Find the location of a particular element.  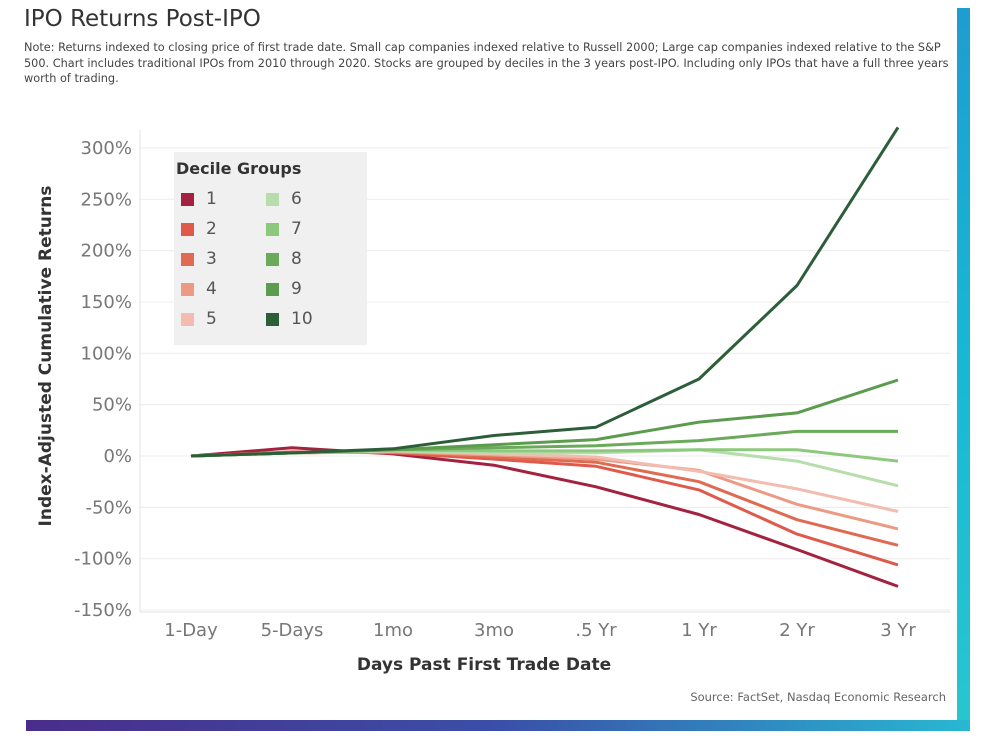

legend-item-decile-3: 3 is located at coordinates (199, 259).